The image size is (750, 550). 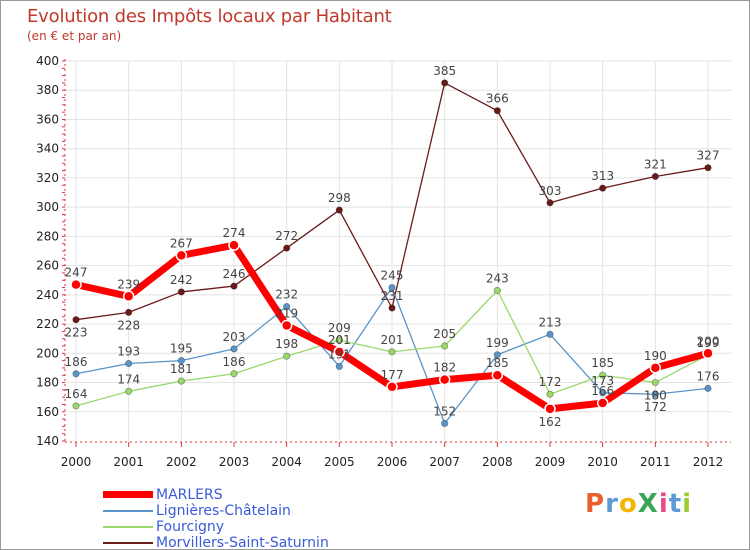 What do you see at coordinates (286, 344) in the screenshot?
I see `data-label: 198` at bounding box center [286, 344].